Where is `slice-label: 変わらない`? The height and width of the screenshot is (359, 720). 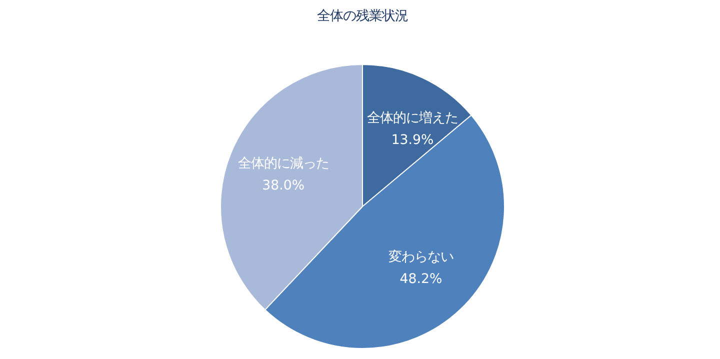 slice-label: 変わらない is located at coordinates (421, 256).